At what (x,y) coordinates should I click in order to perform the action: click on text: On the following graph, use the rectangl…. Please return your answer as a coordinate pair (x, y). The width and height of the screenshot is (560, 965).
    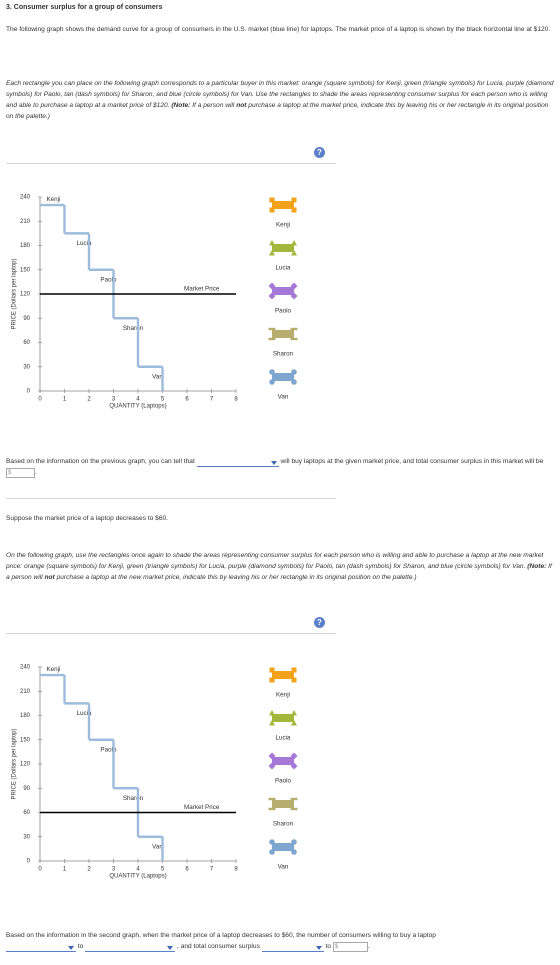
    Looking at the image, I should click on (275, 561).